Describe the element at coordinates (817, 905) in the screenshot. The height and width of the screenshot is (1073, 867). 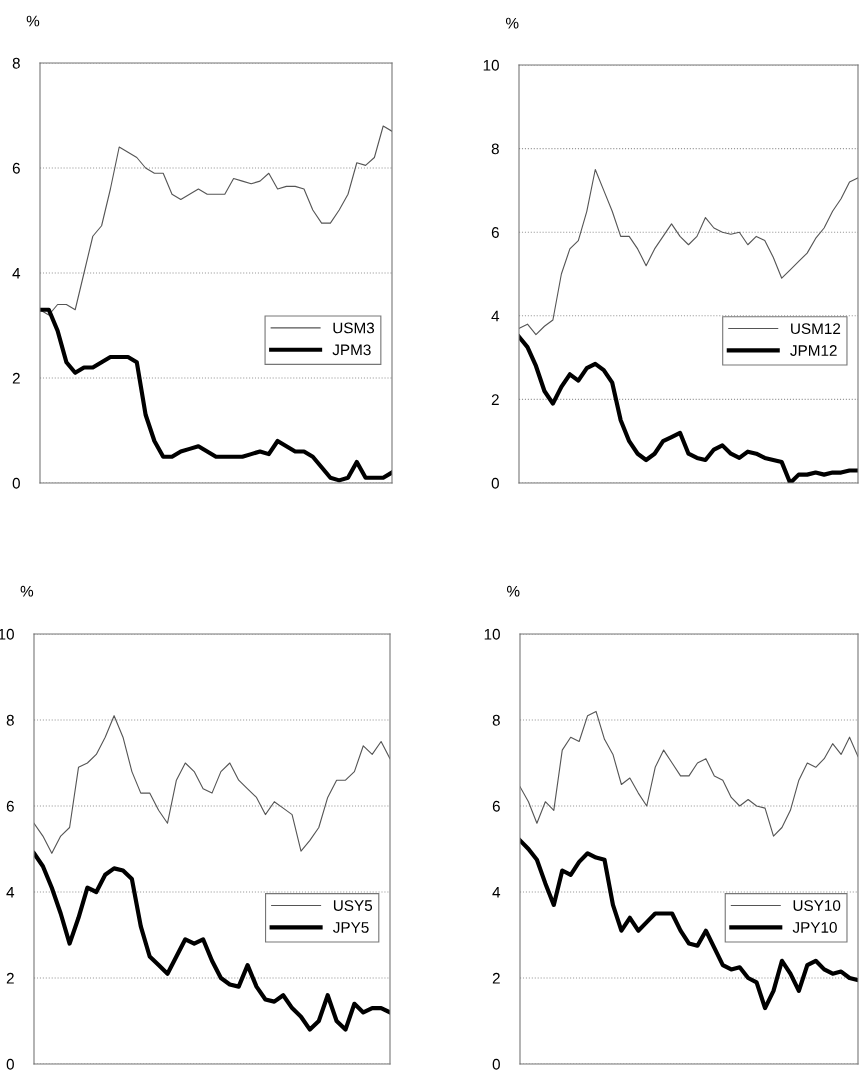
I see `legend-label: USY10` at that location.